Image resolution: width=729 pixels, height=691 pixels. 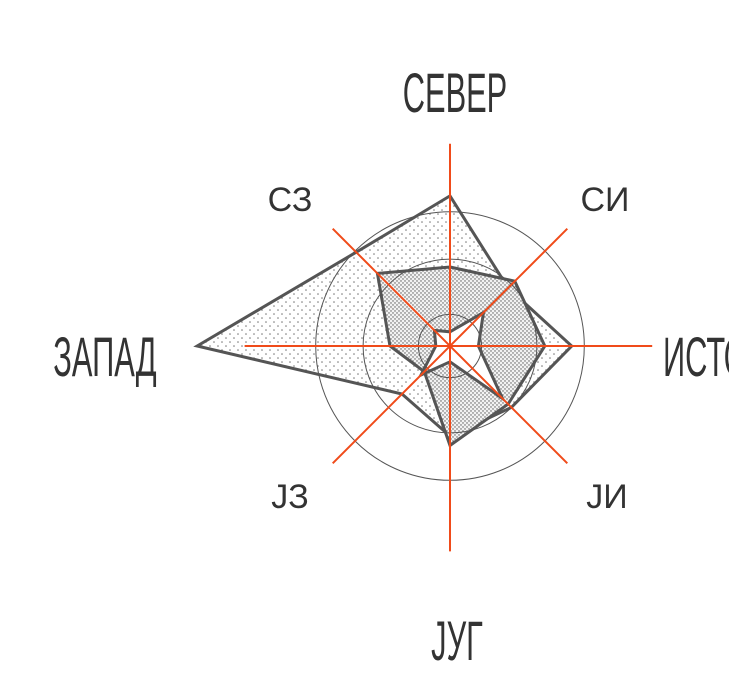 I want to click on axis-line-se-nw, so click(x=450, y=346).